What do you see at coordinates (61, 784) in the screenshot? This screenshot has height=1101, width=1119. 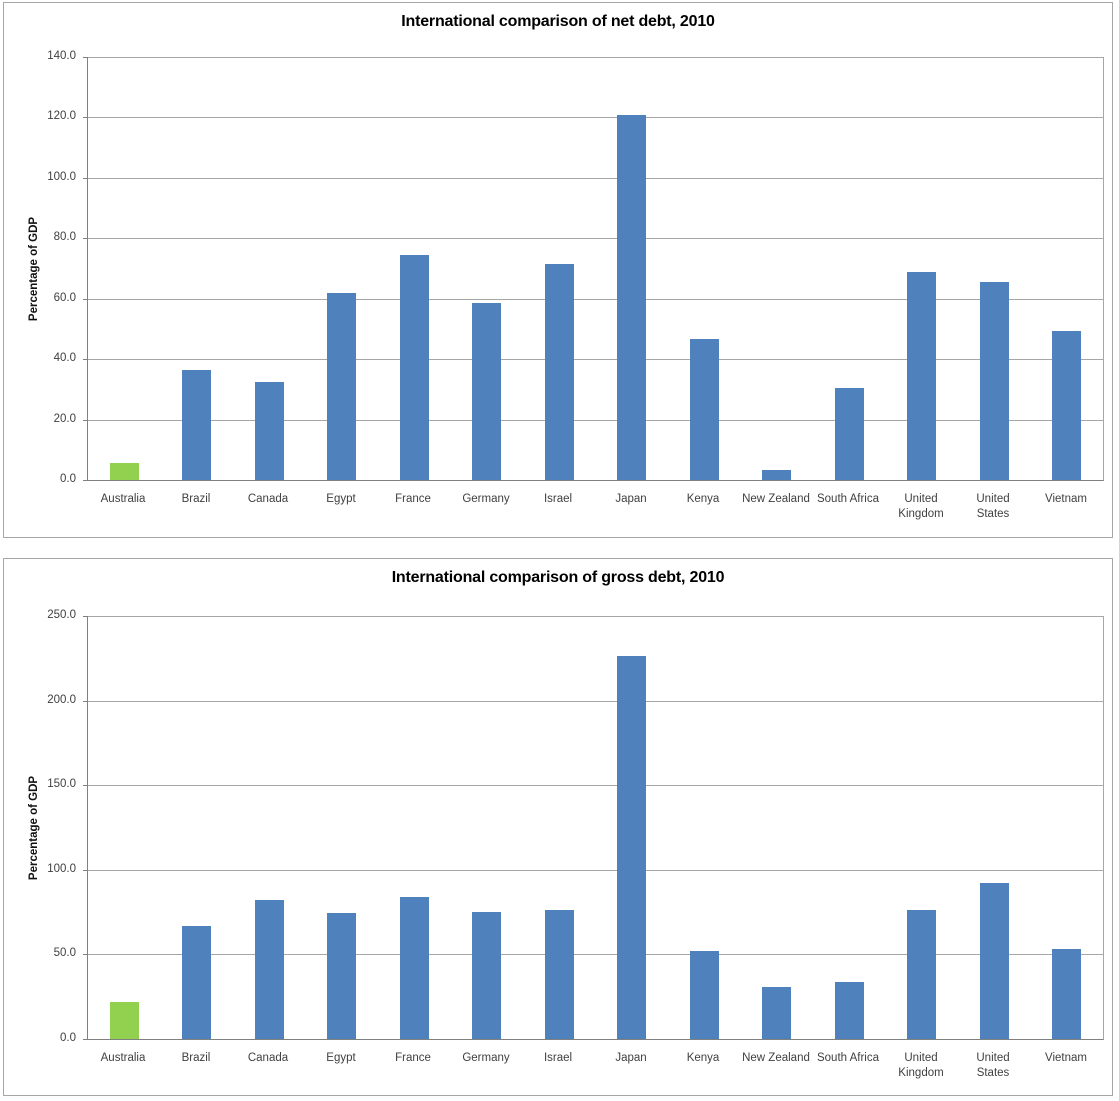 I see `y-tick-label: 150.0` at bounding box center [61, 784].